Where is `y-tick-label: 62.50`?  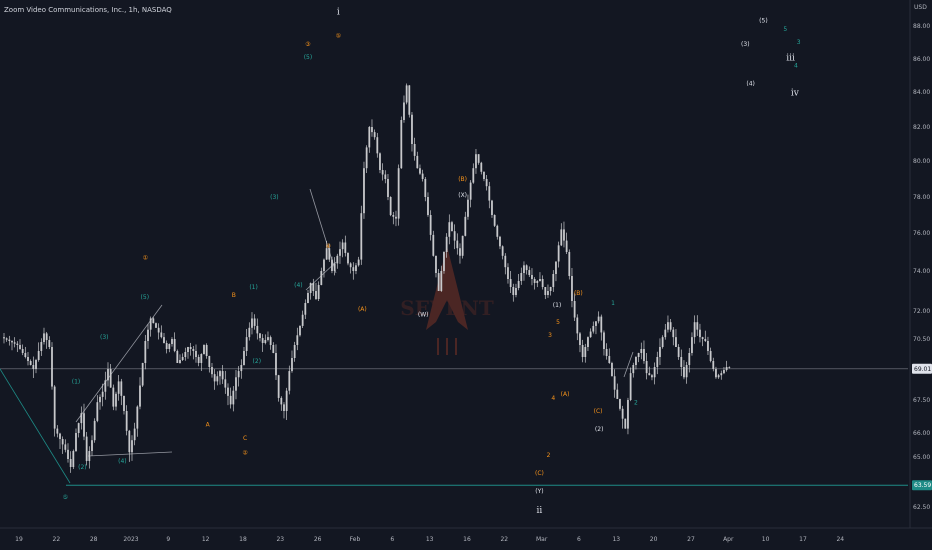
y-tick-label: 62.50 is located at coordinates (921, 507).